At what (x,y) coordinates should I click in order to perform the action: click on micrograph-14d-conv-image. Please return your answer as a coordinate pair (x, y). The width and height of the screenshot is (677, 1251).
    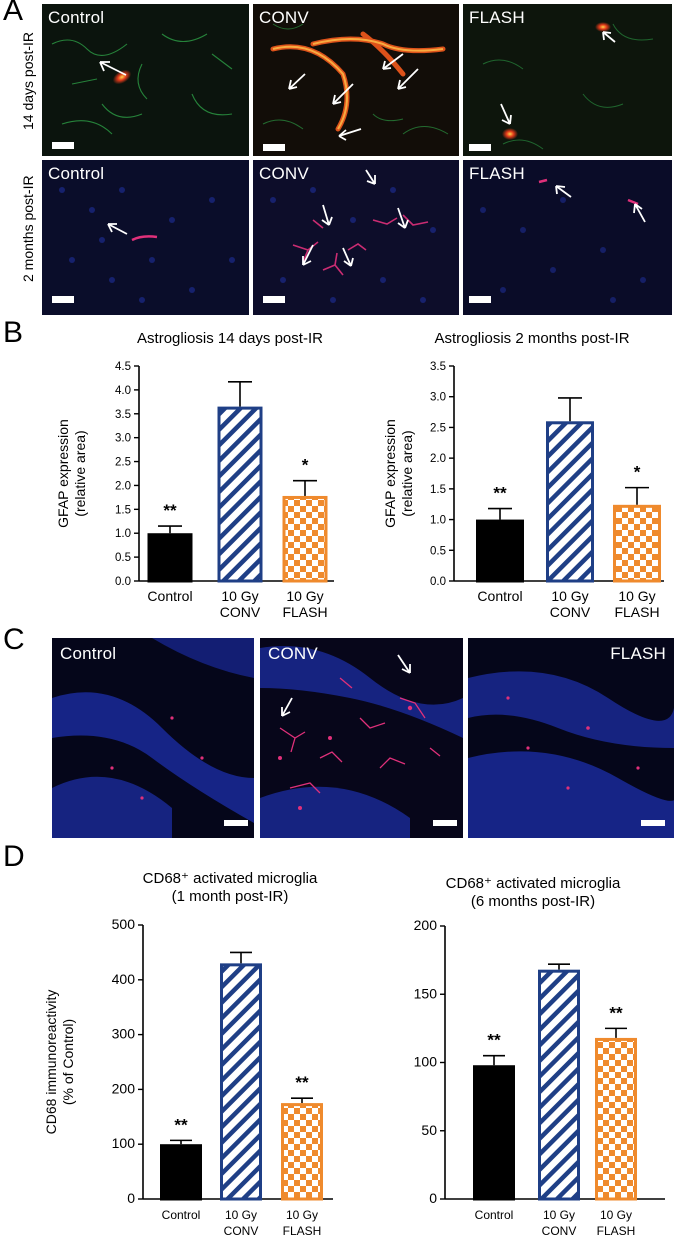
    Looking at the image, I should click on (356, 80).